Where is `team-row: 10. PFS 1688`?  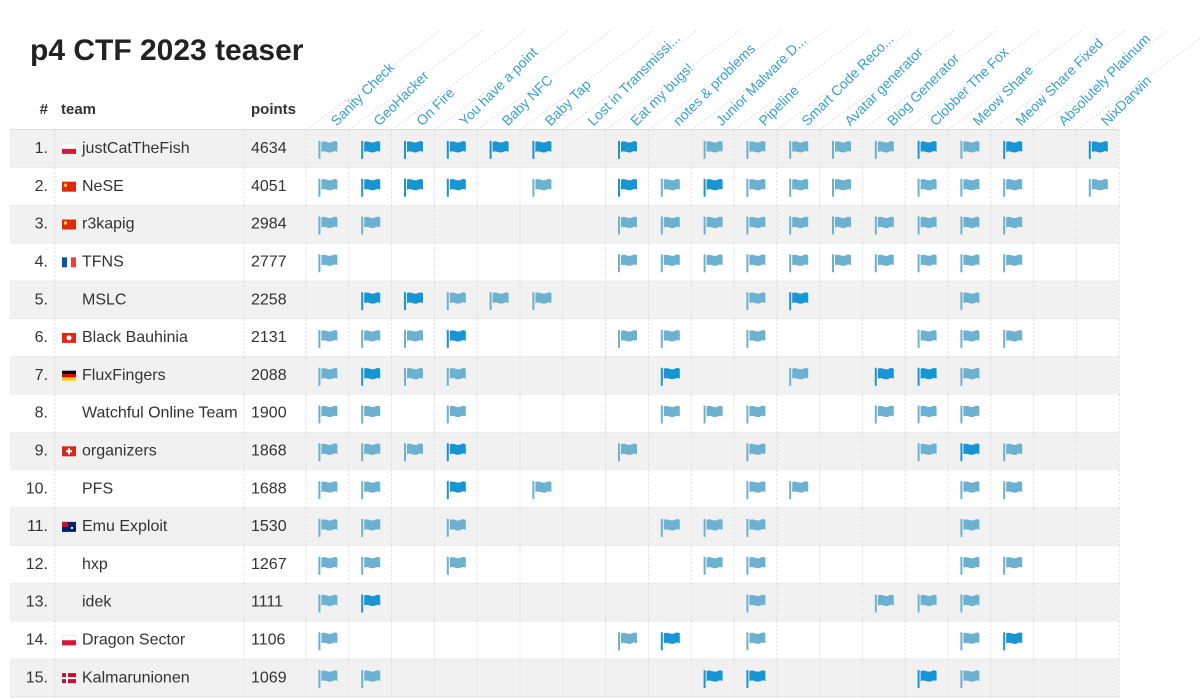 team-row: 10. PFS 1688 is located at coordinates (565, 489).